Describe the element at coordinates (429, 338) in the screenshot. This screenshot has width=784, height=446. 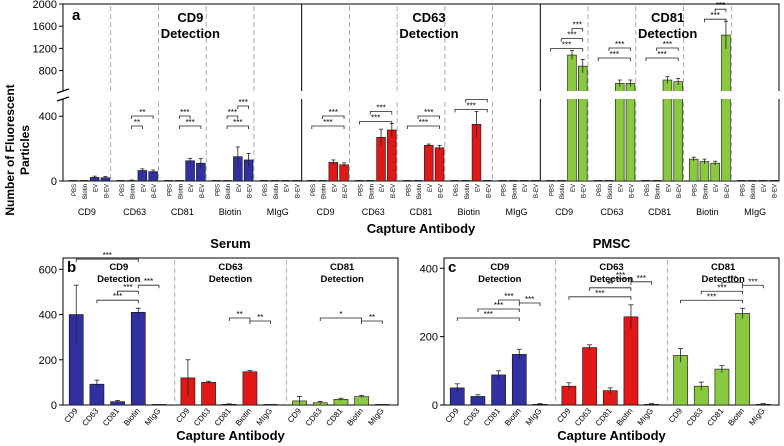
I see `y-tick-label: 200` at that location.